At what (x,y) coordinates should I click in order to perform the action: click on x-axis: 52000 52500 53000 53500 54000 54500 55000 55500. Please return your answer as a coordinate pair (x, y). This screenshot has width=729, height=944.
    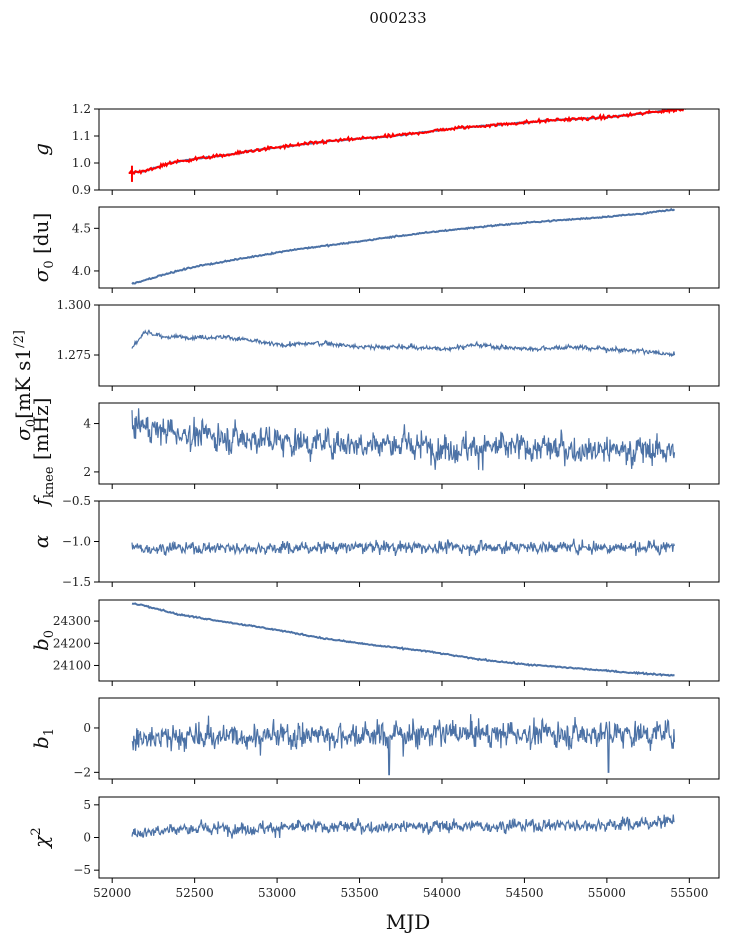
    Looking at the image, I should click on (400, 893).